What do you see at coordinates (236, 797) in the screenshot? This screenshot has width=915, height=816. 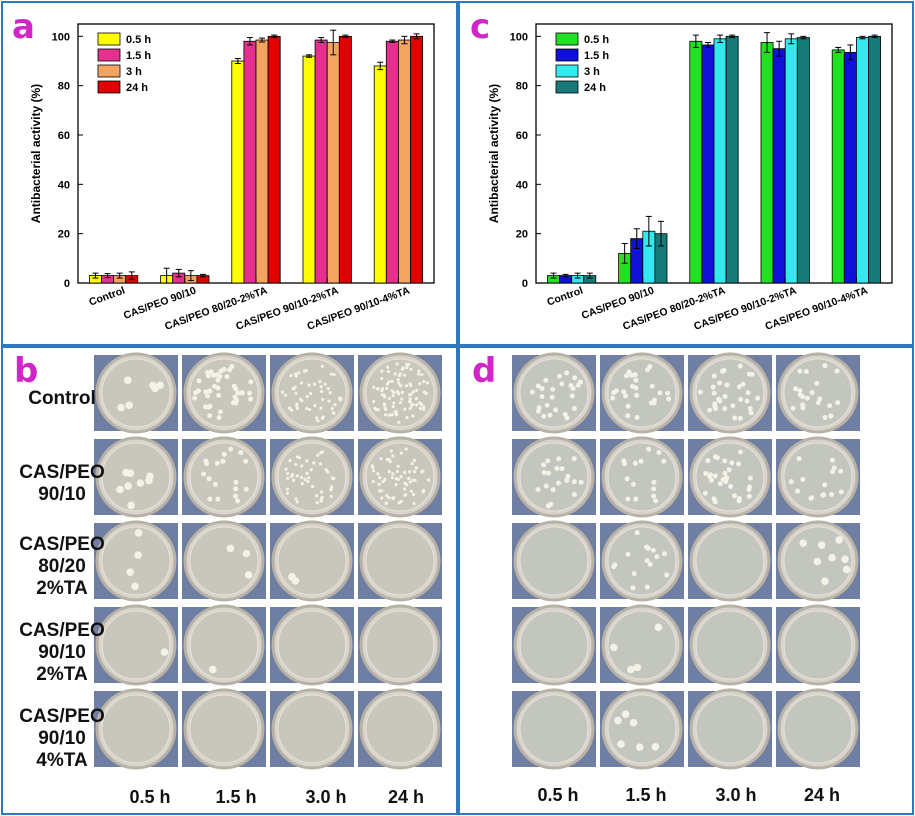 I see `time-label-b-1: 1.5 h` at bounding box center [236, 797].